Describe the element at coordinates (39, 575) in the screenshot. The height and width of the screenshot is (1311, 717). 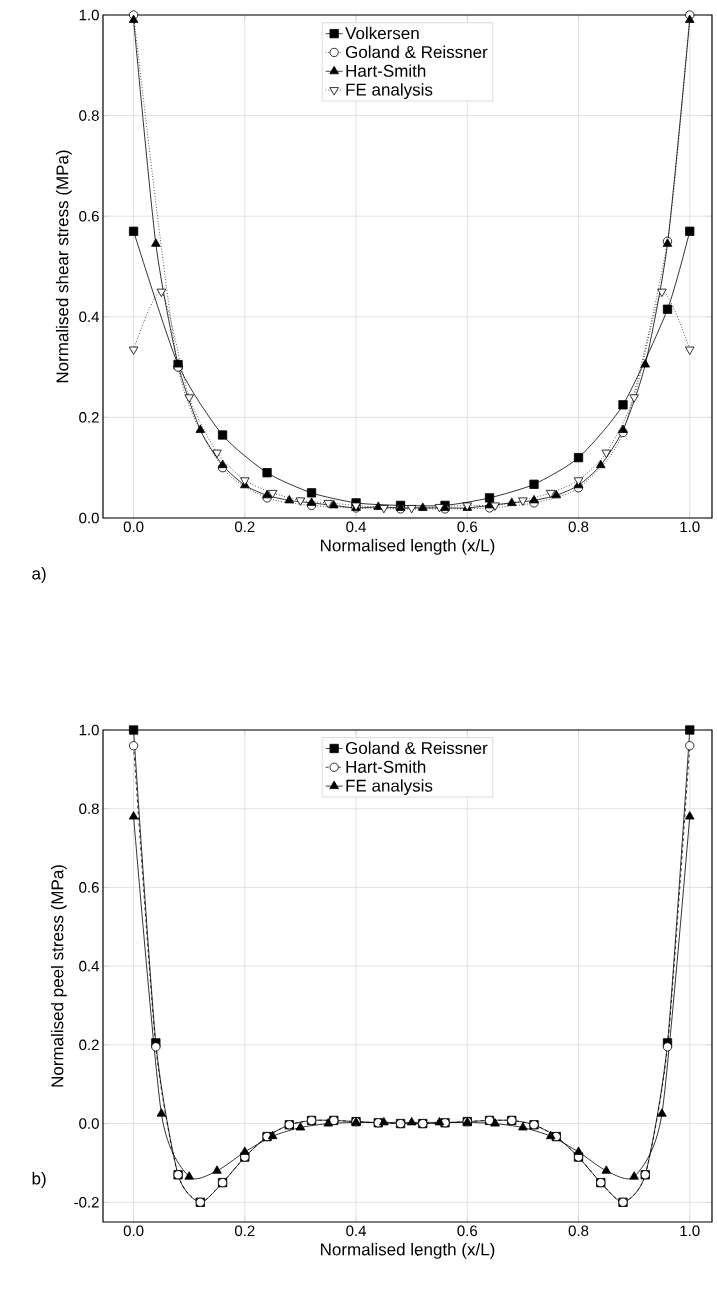
I see `text: a)` at that location.